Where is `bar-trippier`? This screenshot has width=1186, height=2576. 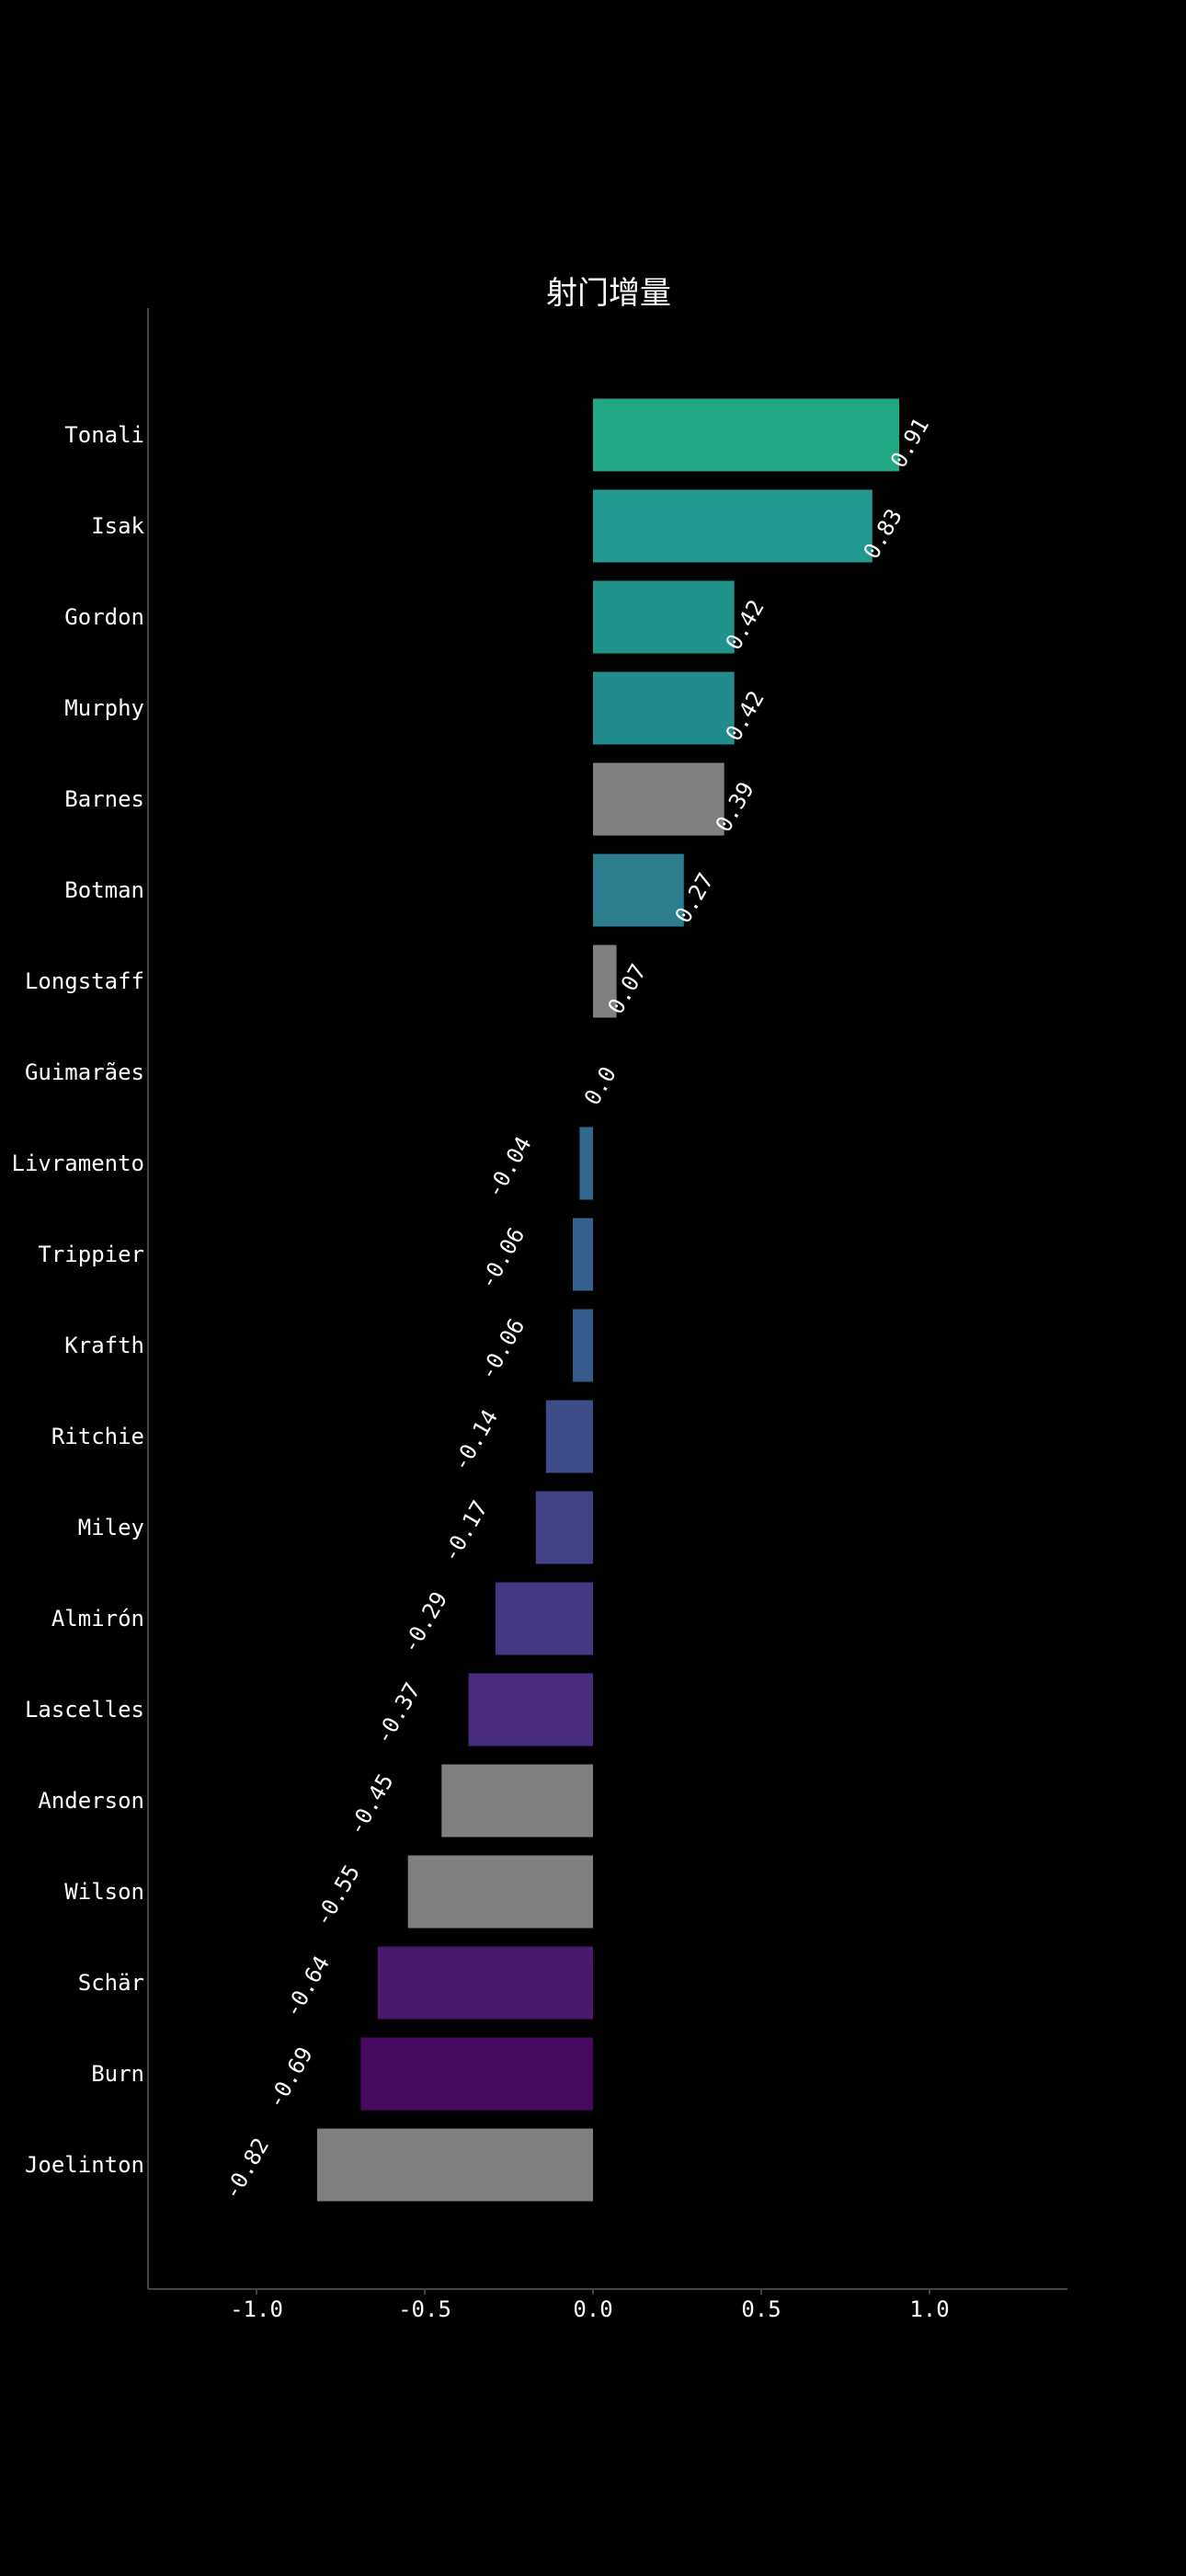
bar-trippier is located at coordinates (583, 1254).